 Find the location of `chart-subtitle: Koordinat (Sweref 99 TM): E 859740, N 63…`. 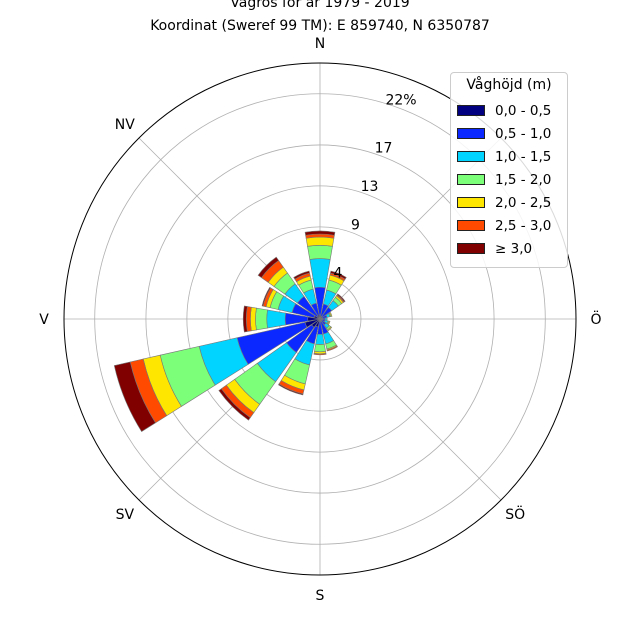

chart-subtitle: Koordinat (Sweref 99 TM): E 859740, N 63… is located at coordinates (320, 26).